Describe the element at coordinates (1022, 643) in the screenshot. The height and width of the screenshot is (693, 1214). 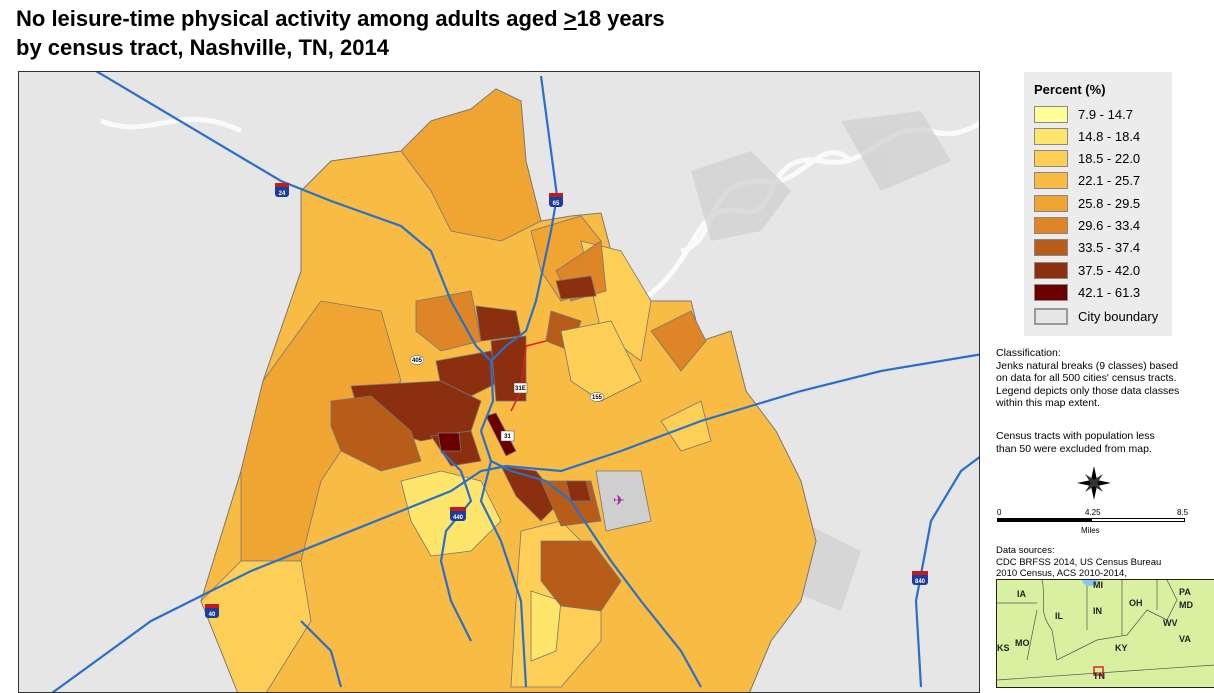
I see `state-label: MO` at that location.